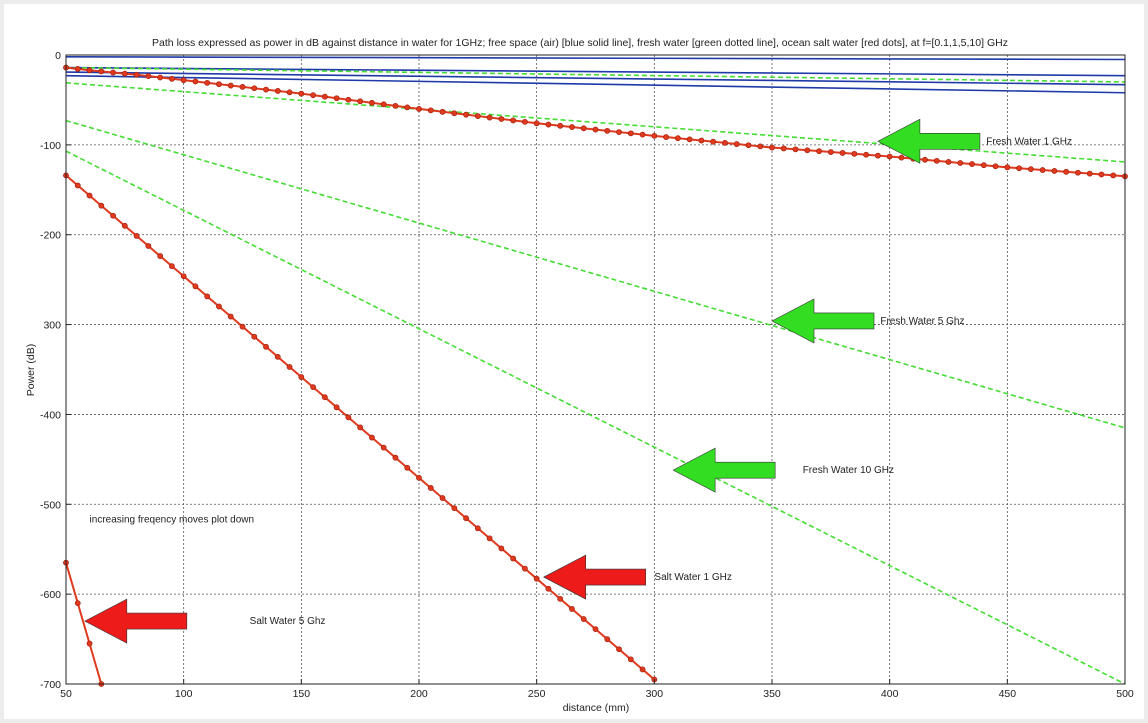 The width and height of the screenshot is (1148, 723). Describe the element at coordinates (172, 519) in the screenshot. I see `annotation-note: increasing freqency moves plot down` at that location.